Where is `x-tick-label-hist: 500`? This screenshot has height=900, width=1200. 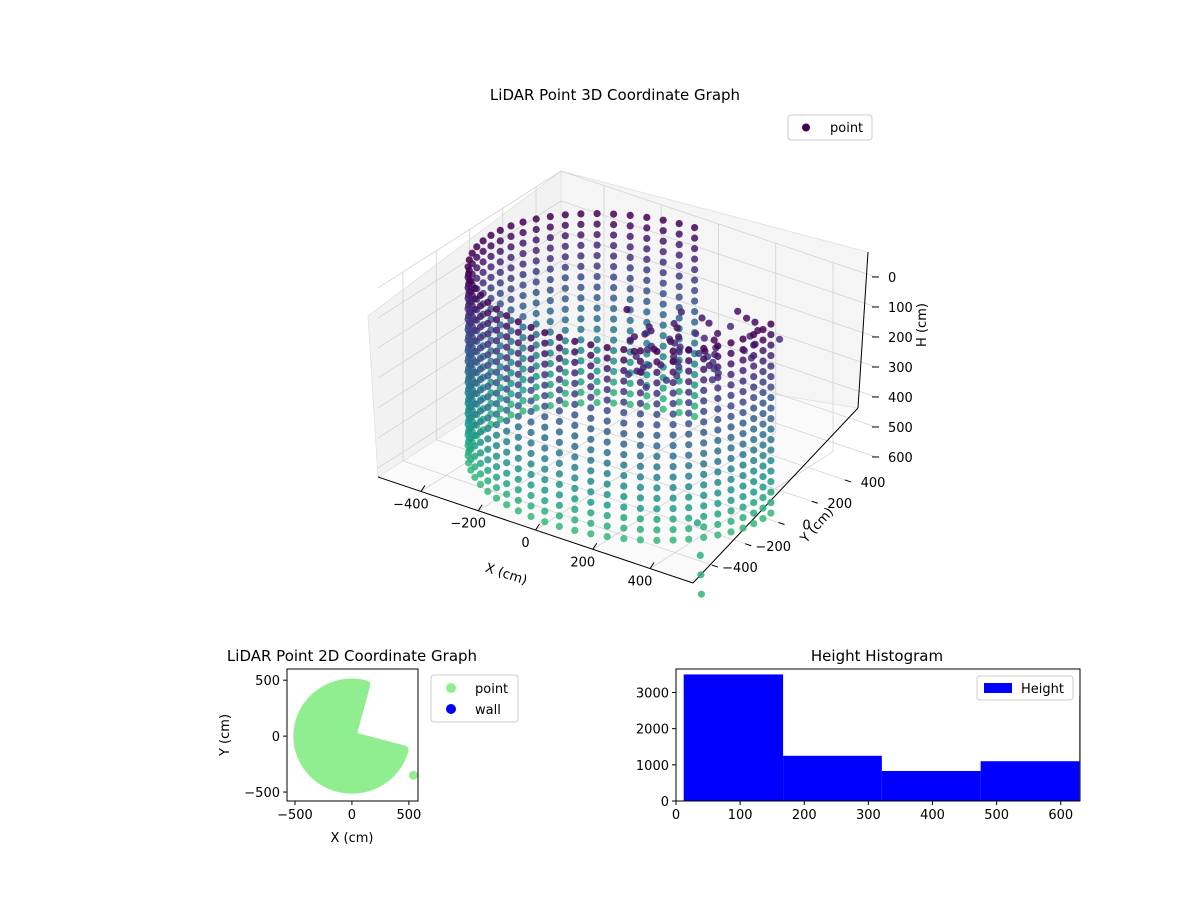 x-tick-label-hist: 500 is located at coordinates (996, 815).